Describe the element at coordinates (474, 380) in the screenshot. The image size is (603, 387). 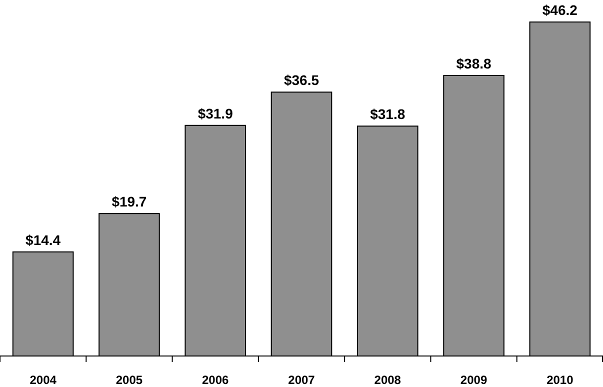
I see `x-tick-label: 2009` at that location.